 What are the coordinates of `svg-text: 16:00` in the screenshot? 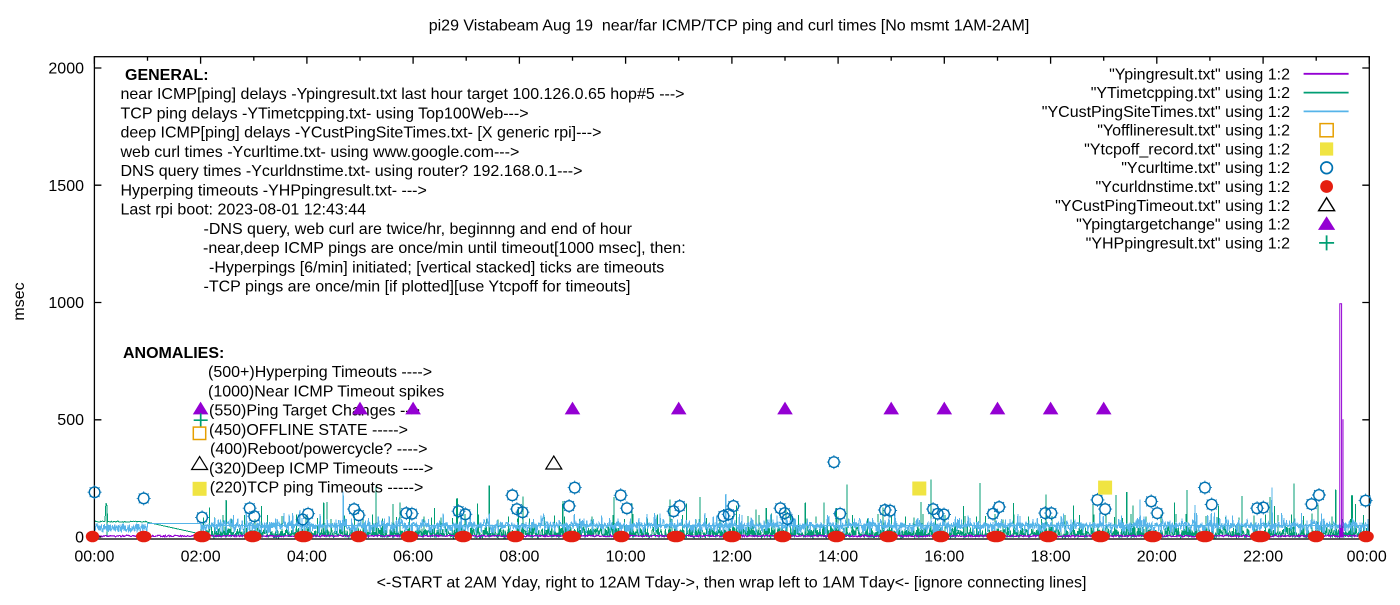 It's located at (944, 557).